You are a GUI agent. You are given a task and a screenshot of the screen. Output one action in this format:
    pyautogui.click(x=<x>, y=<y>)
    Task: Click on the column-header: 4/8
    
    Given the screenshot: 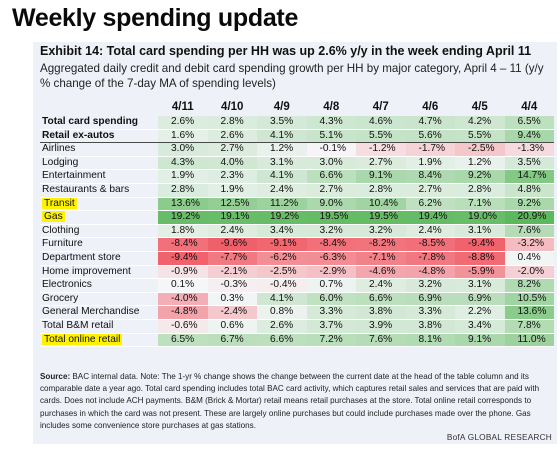 What is the action you would take?
    pyautogui.click(x=331, y=107)
    